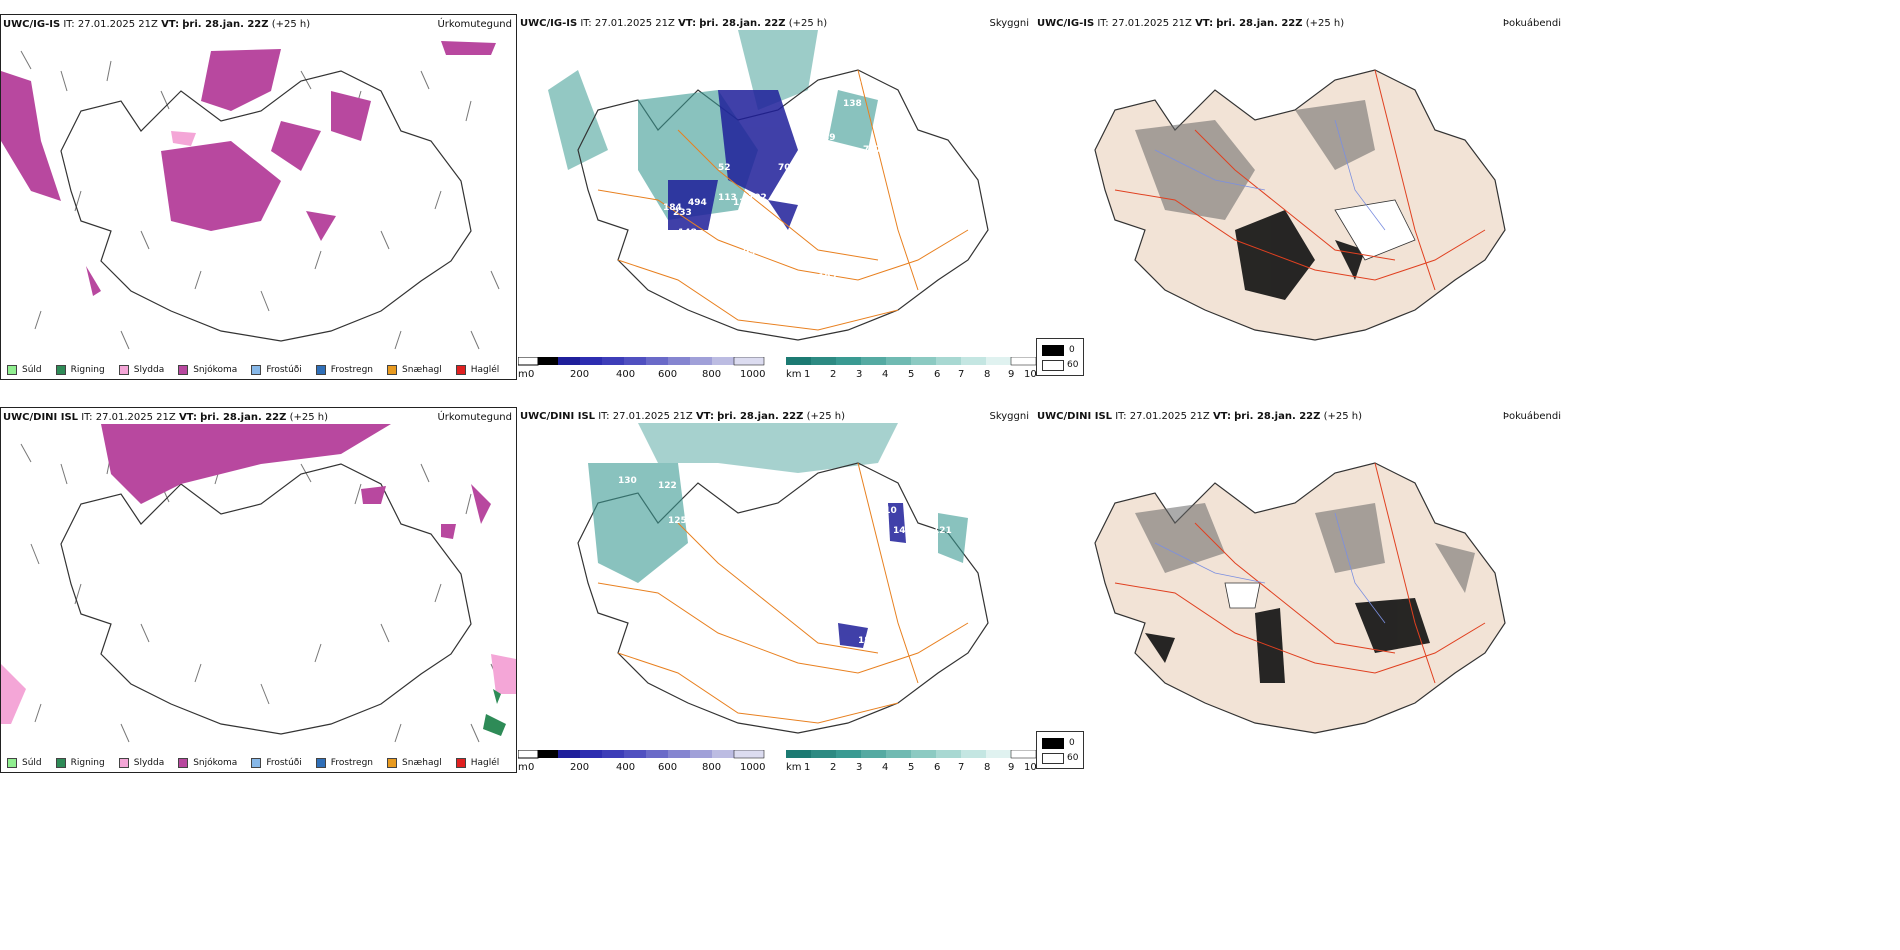 This screenshot has height=950, width=1900. Describe the element at coordinates (961, 374) in the screenshot. I see `visibility-tick: 7` at that location.